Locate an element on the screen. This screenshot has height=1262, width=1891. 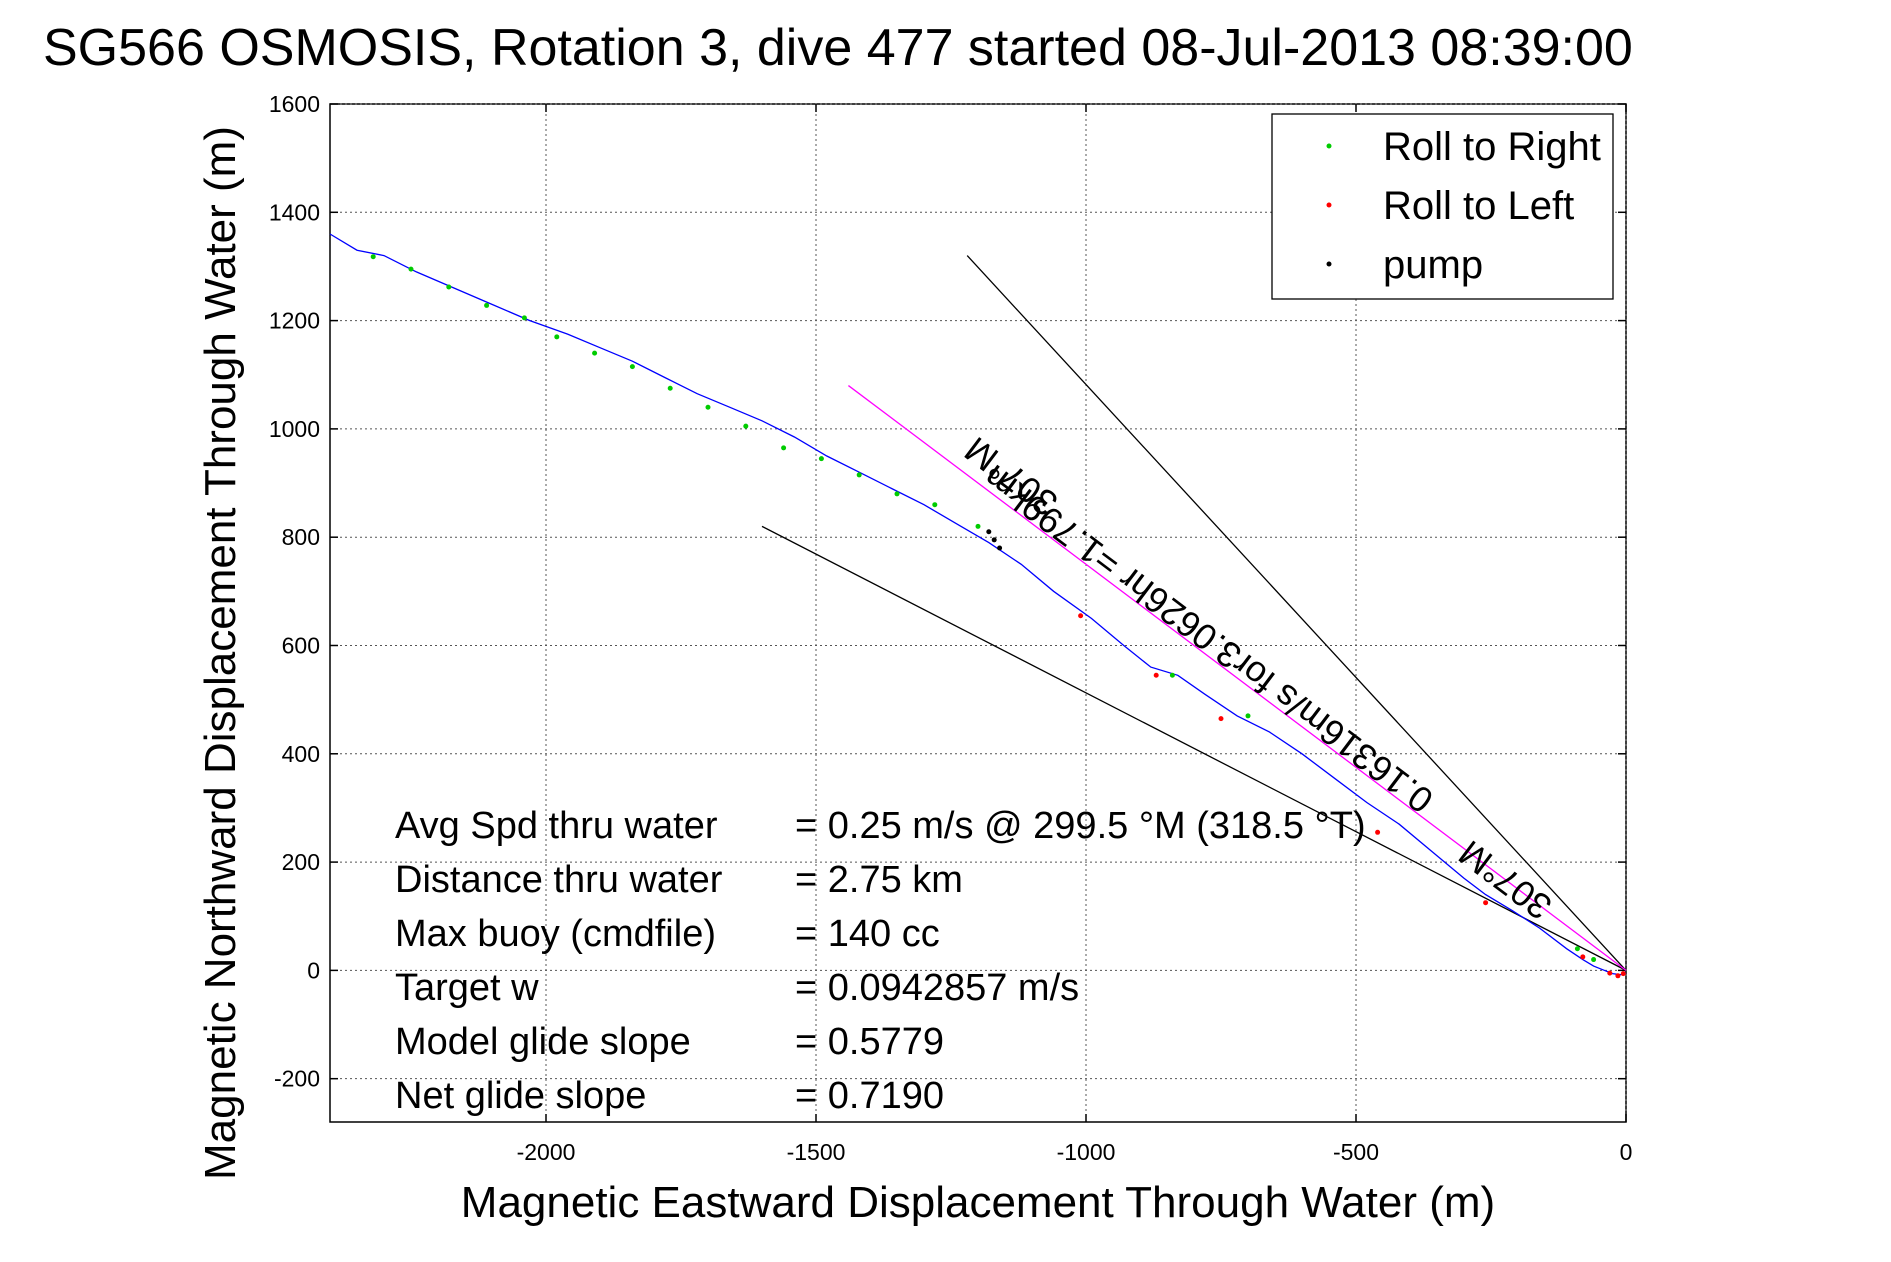
y-tick-label: 1400 is located at coordinates (294, 212).